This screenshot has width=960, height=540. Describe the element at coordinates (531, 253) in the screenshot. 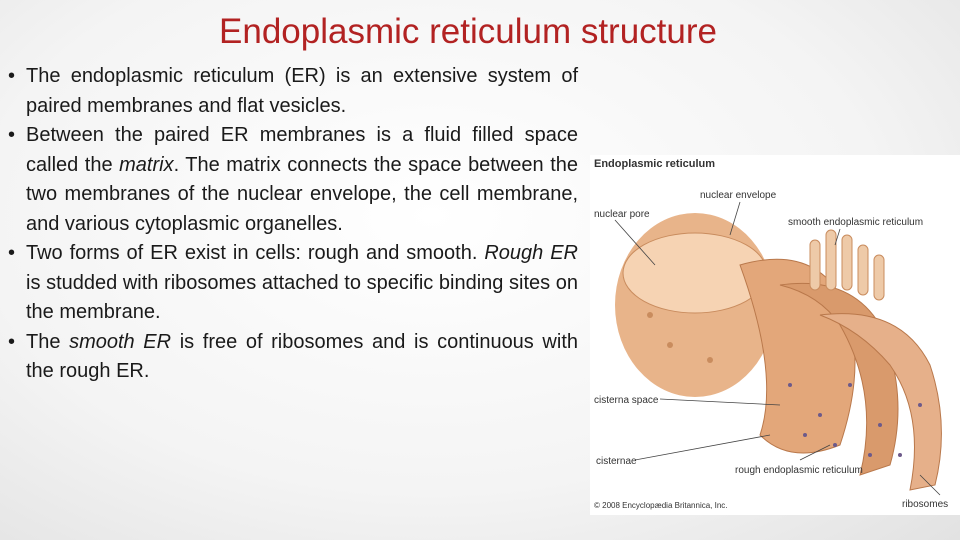

I see `bullet-text: Rough ER` at that location.